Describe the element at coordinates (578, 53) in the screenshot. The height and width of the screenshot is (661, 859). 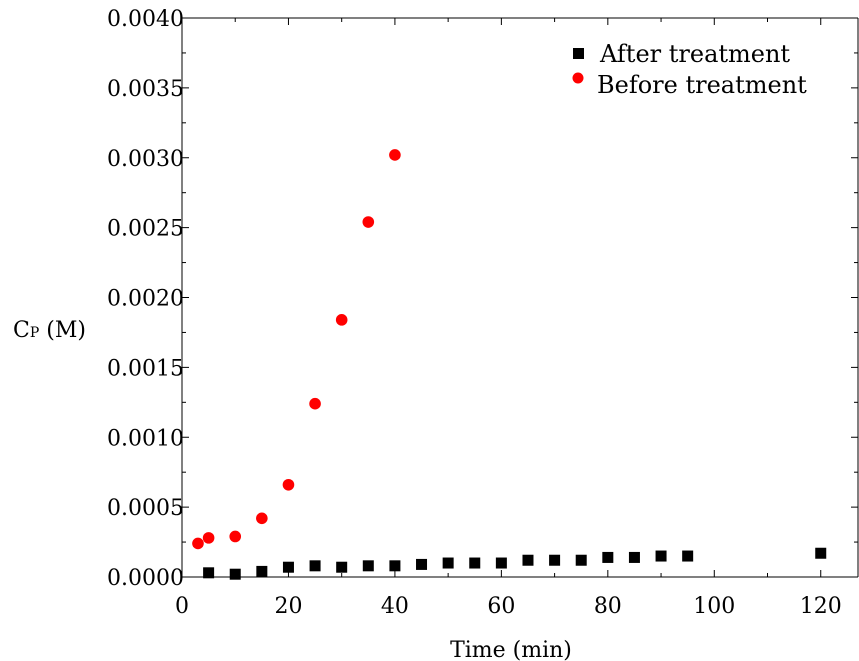
I see `legend-marker-after` at that location.